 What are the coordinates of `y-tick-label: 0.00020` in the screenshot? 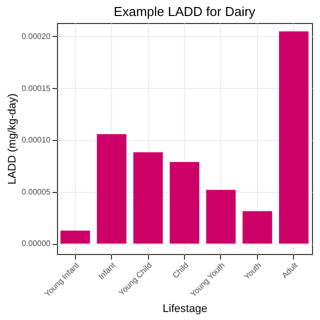 It's located at (37, 36).